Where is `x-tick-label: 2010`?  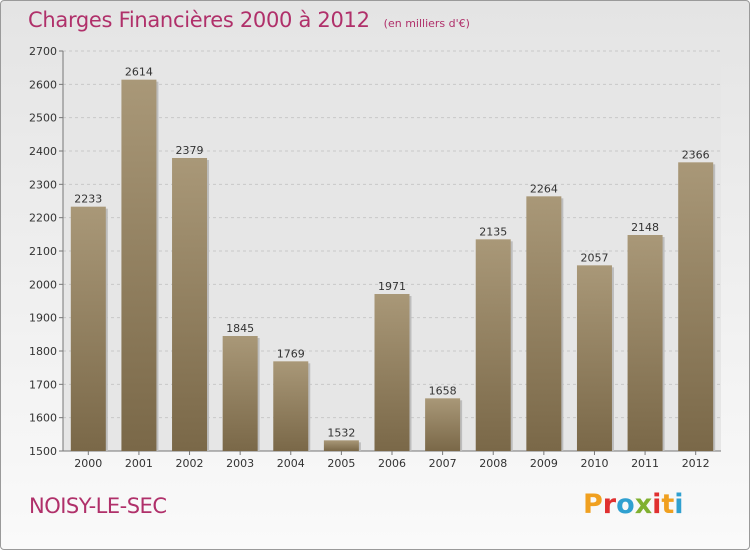
x-tick-label: 2010 is located at coordinates (594, 463).